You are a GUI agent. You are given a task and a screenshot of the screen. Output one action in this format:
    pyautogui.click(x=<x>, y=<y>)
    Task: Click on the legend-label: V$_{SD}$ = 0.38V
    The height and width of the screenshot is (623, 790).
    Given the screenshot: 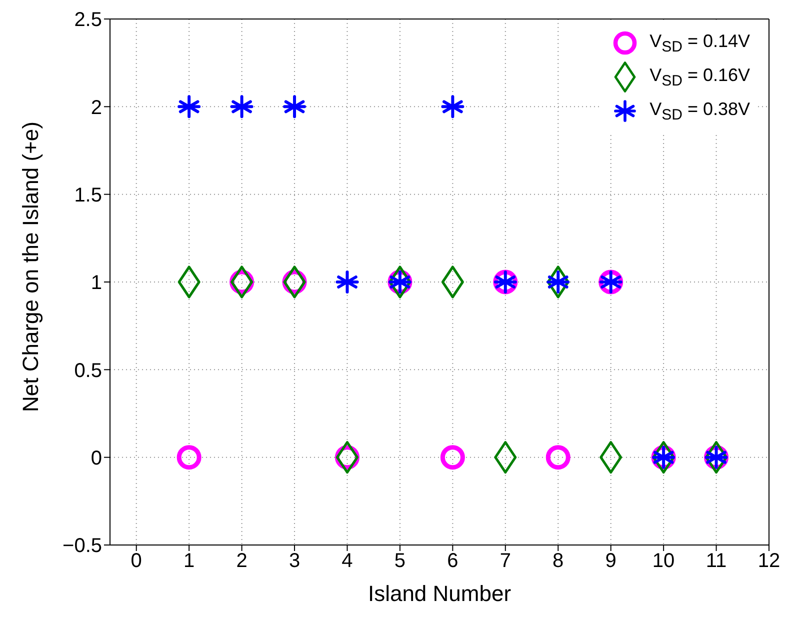 What is the action you would take?
    pyautogui.click(x=700, y=111)
    